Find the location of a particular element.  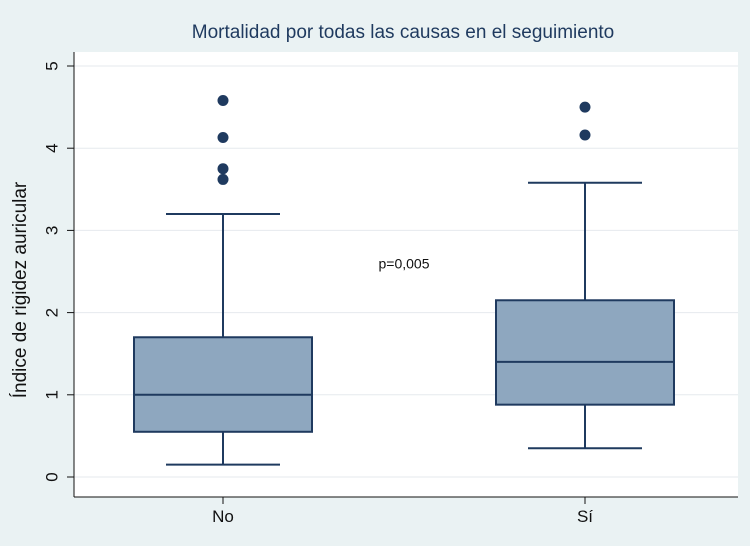

y-tick-label: 1 is located at coordinates (52, 394).